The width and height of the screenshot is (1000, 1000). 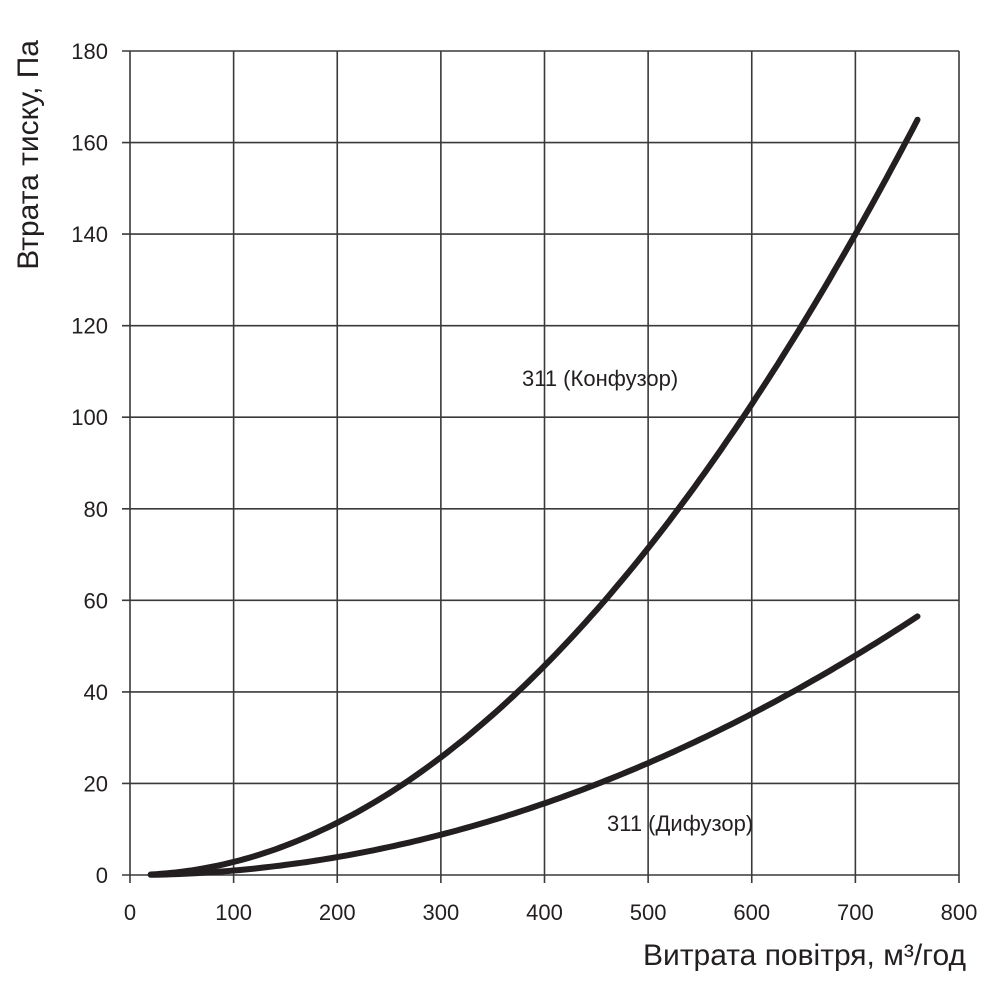 I want to click on y-tick-label: 60, so click(x=96, y=600).